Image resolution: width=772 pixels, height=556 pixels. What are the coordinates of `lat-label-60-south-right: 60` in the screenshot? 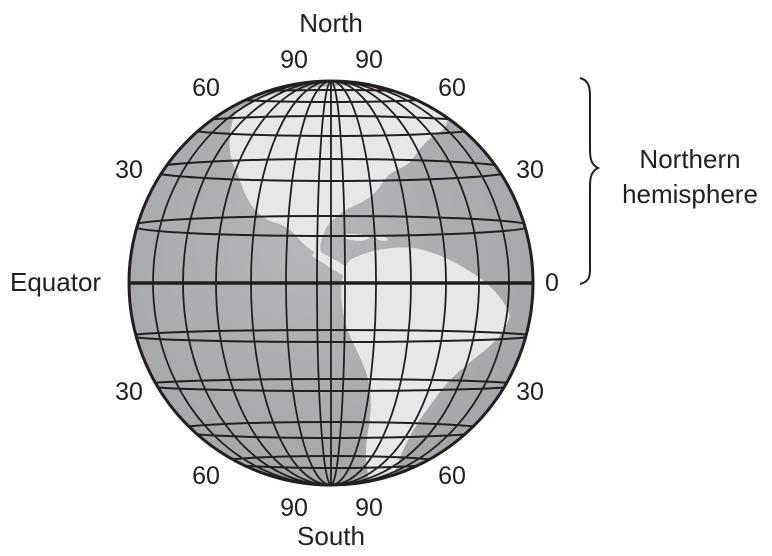 It's located at (452, 476).